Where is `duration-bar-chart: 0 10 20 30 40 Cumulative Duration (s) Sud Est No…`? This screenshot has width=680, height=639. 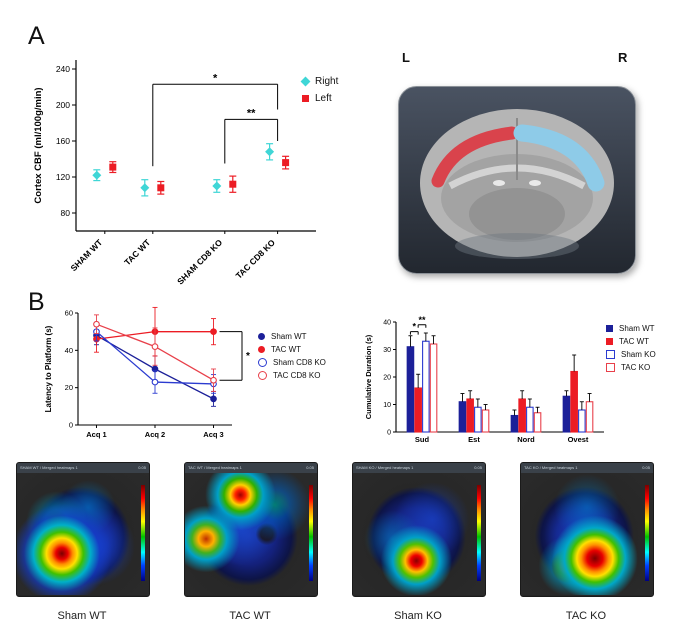
duration-bar-chart: 0 10 20 30 40 Cumulative Duration (s) Sud Est No… is located at coordinates (486, 377).